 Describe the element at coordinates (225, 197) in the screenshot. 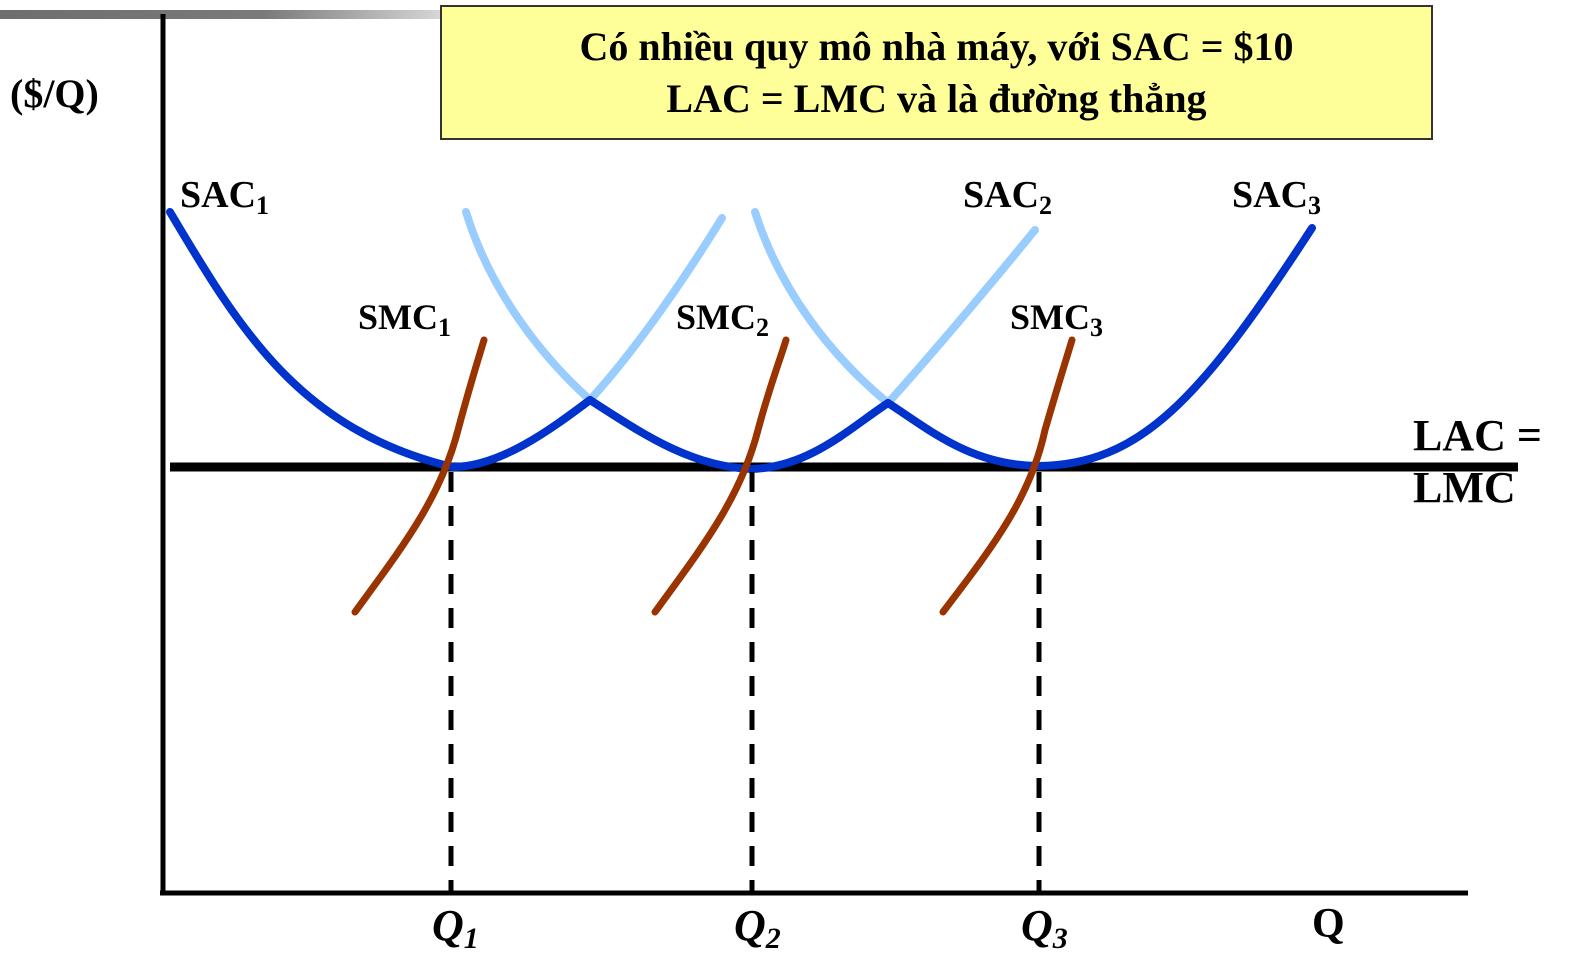

I see `sac1-label: SAC1` at that location.